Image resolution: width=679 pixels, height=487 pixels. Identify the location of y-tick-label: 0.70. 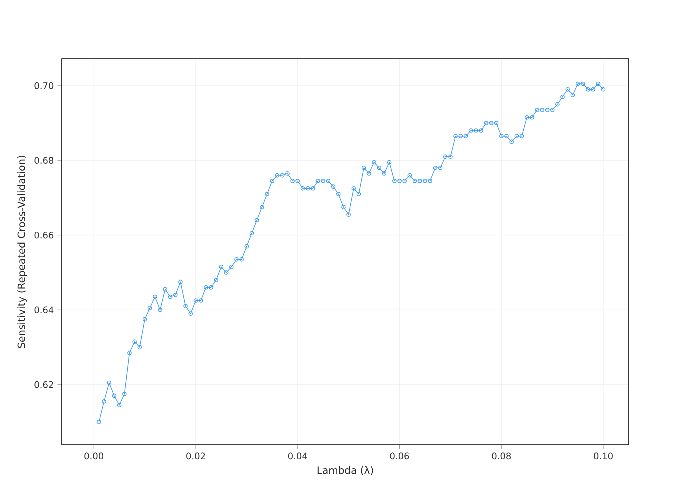
(44, 86).